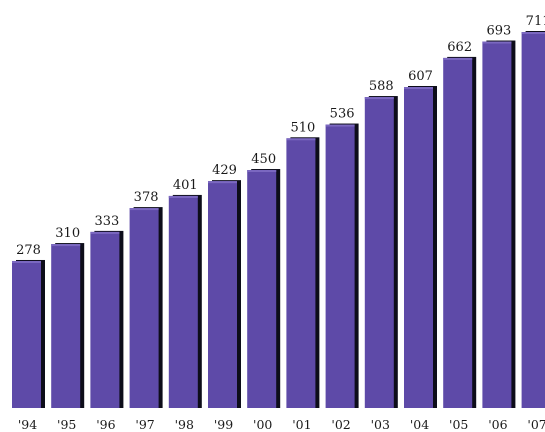 The image size is (545, 432). Describe the element at coordinates (498, 31) in the screenshot. I see `value-label: 693` at that location.